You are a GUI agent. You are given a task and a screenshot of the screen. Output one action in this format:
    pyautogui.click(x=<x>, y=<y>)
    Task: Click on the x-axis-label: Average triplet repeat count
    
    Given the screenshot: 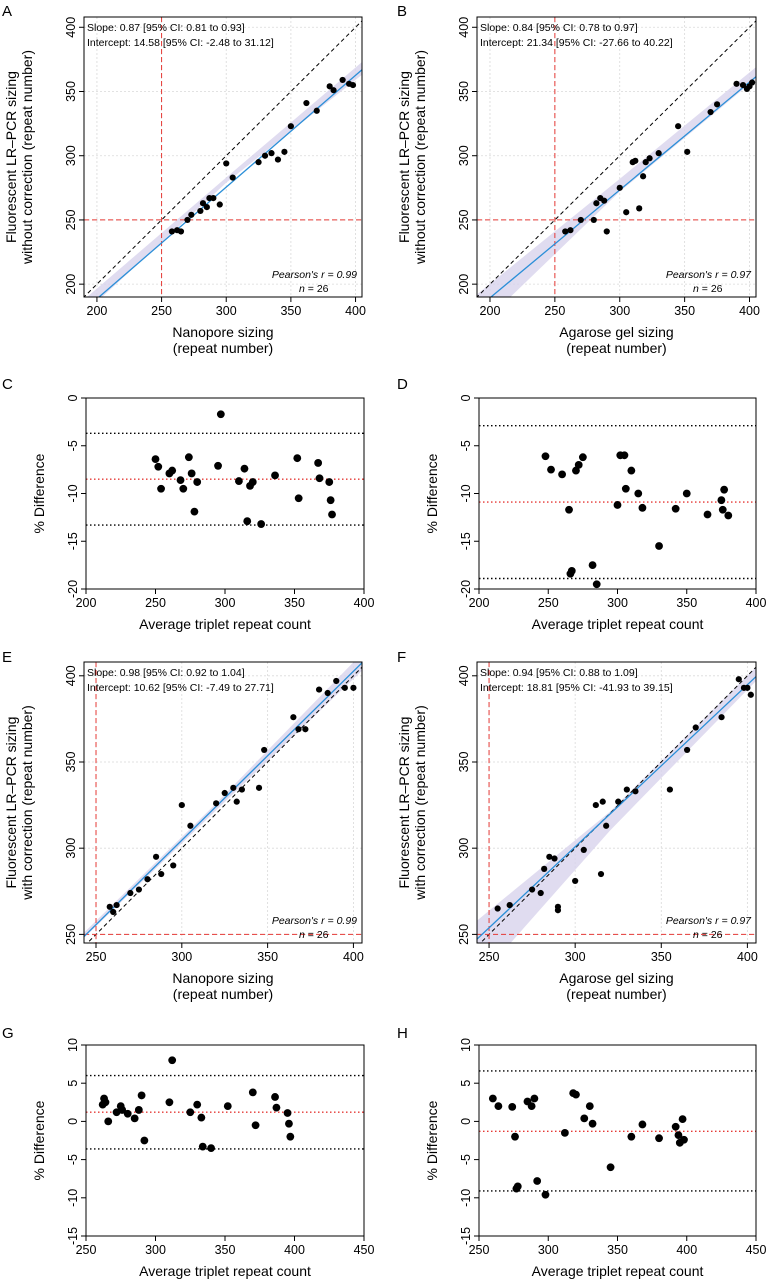 What is the action you would take?
    pyautogui.click(x=618, y=624)
    